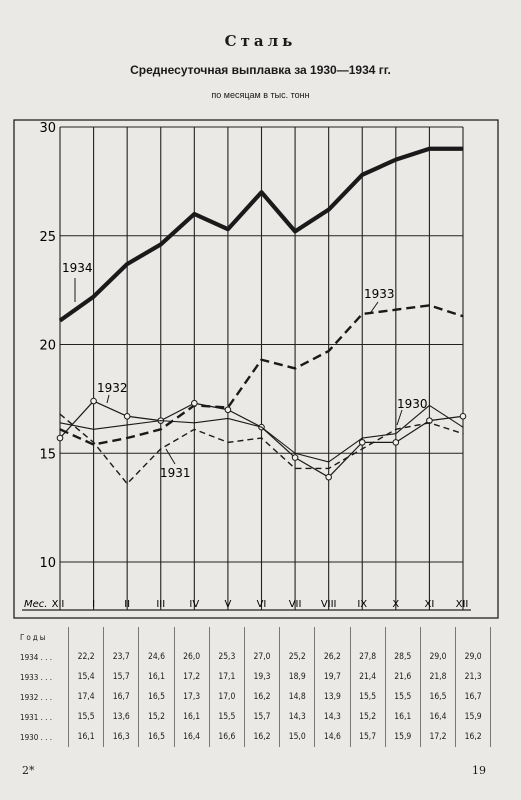 This screenshot has height=800, width=521. Describe the element at coordinates (121, 717) in the screenshot. I see `table-cell: 13,6` at that location.